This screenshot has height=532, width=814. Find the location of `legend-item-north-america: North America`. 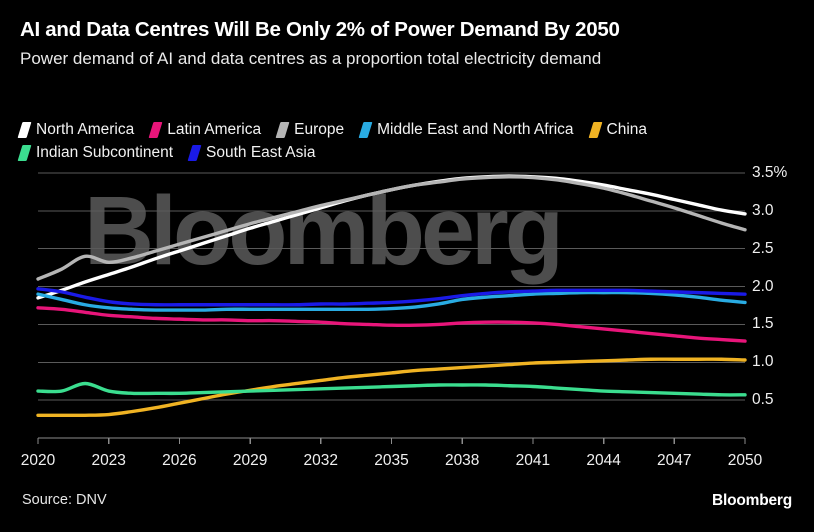

legend-item-north-america: North America is located at coordinates (76, 129).